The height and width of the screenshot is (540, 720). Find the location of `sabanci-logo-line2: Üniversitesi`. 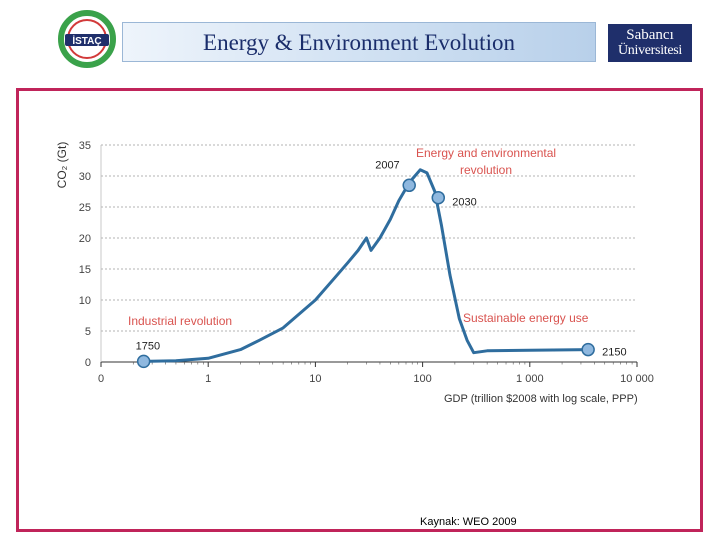

sabanci-logo-line2: Üniversitesi is located at coordinates (650, 50).